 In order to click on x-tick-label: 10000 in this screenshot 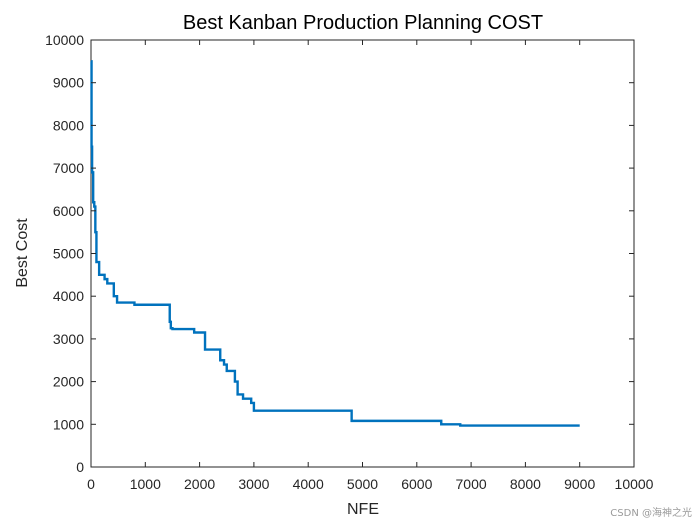, I will do `click(634, 484)`.